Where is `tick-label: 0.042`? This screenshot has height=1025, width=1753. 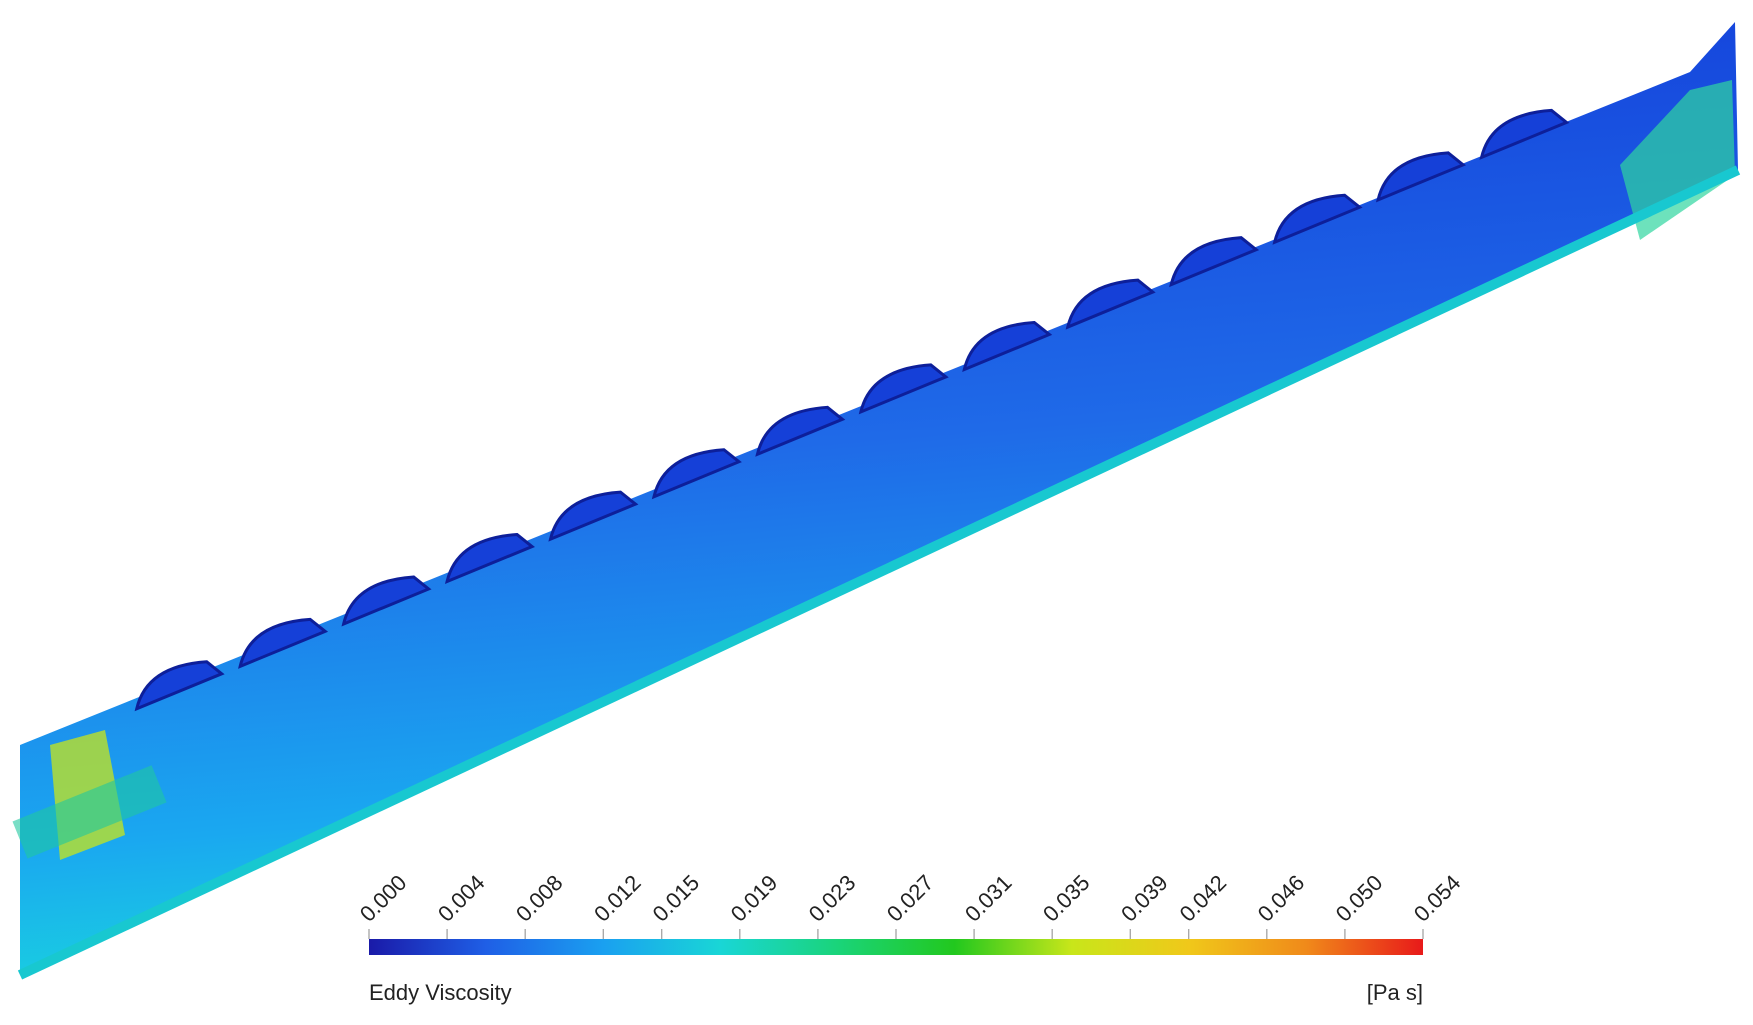
tick-label: 0.042 is located at coordinates (1203, 898).